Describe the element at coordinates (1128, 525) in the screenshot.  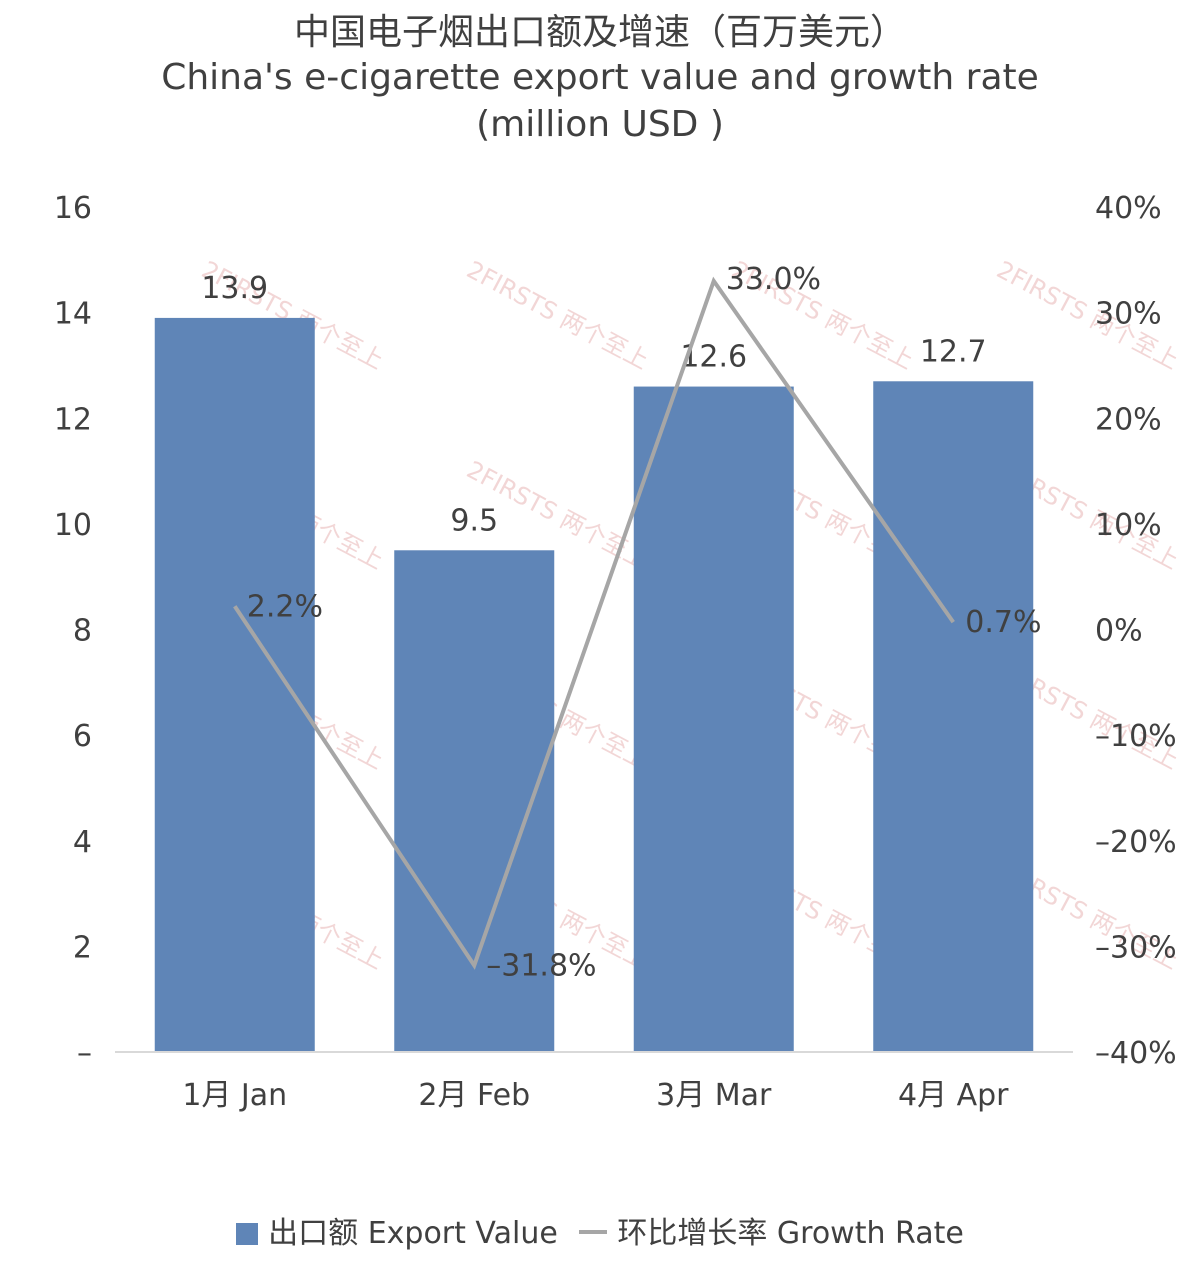
I see `y-right-tick-label: 10%` at that location.